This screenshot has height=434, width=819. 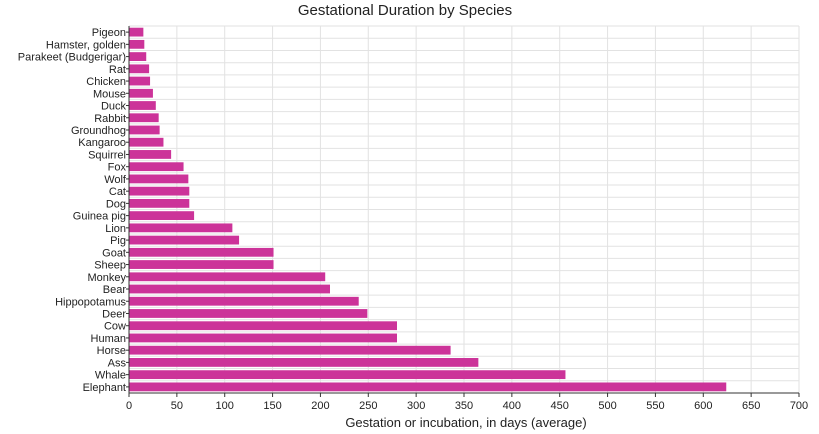 I want to click on y-tick-label: Pig, so click(x=118, y=241).